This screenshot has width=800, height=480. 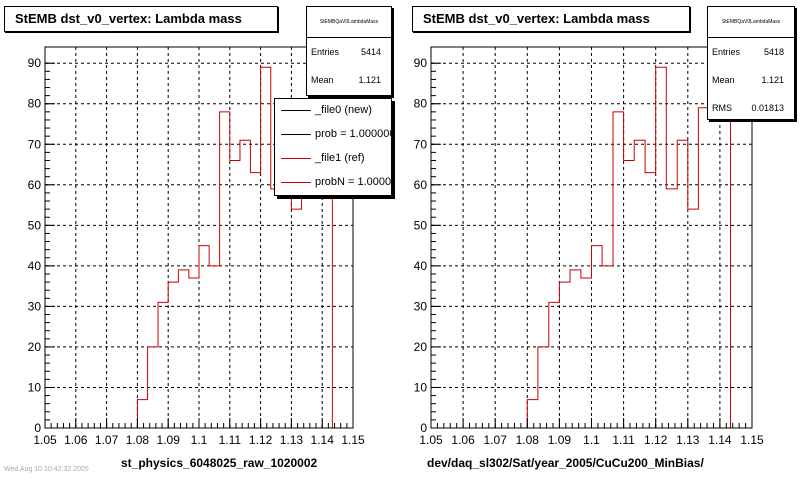 What do you see at coordinates (353, 134) in the screenshot?
I see `legend-label: prob = 1.000000` at bounding box center [353, 134].